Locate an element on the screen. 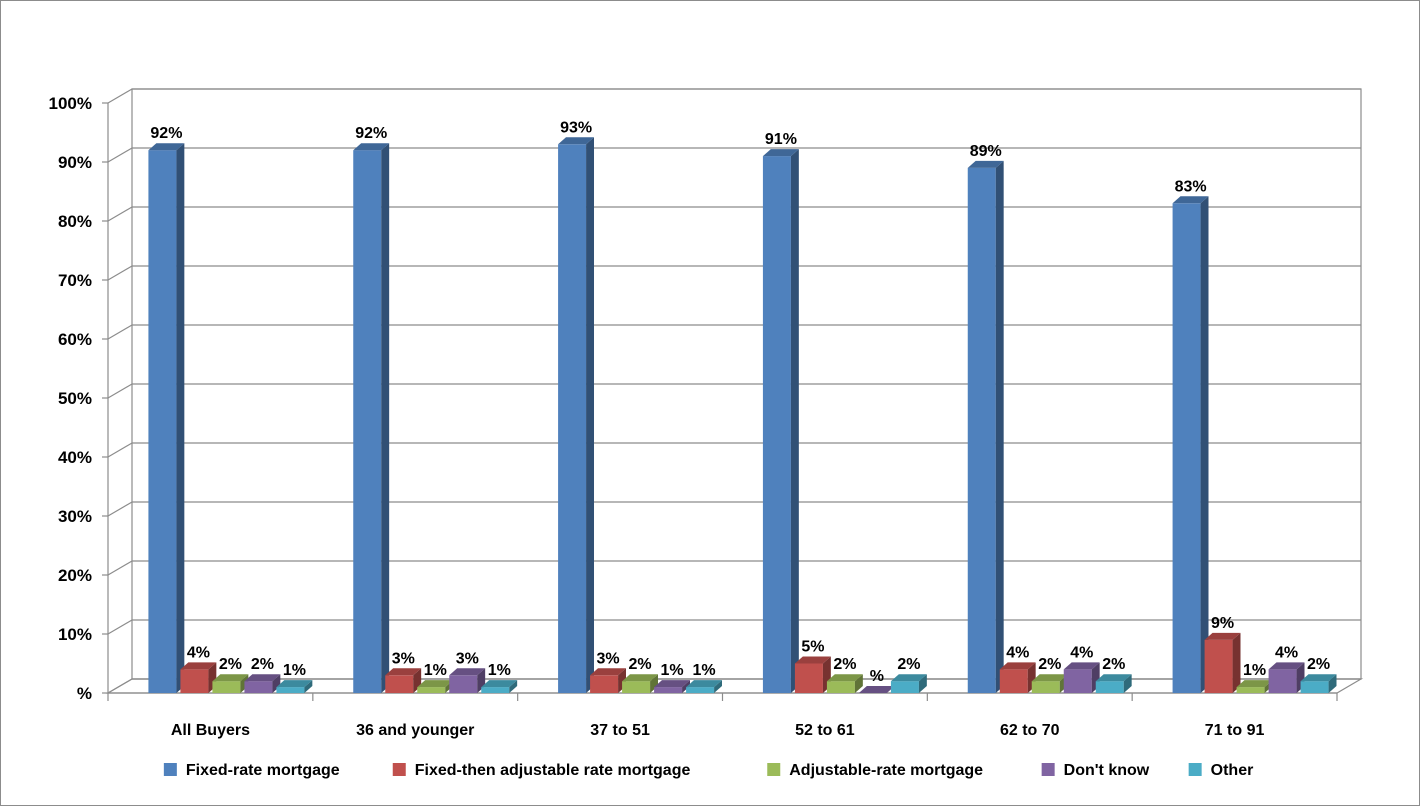  legend-label: Don't know is located at coordinates (1107, 770).